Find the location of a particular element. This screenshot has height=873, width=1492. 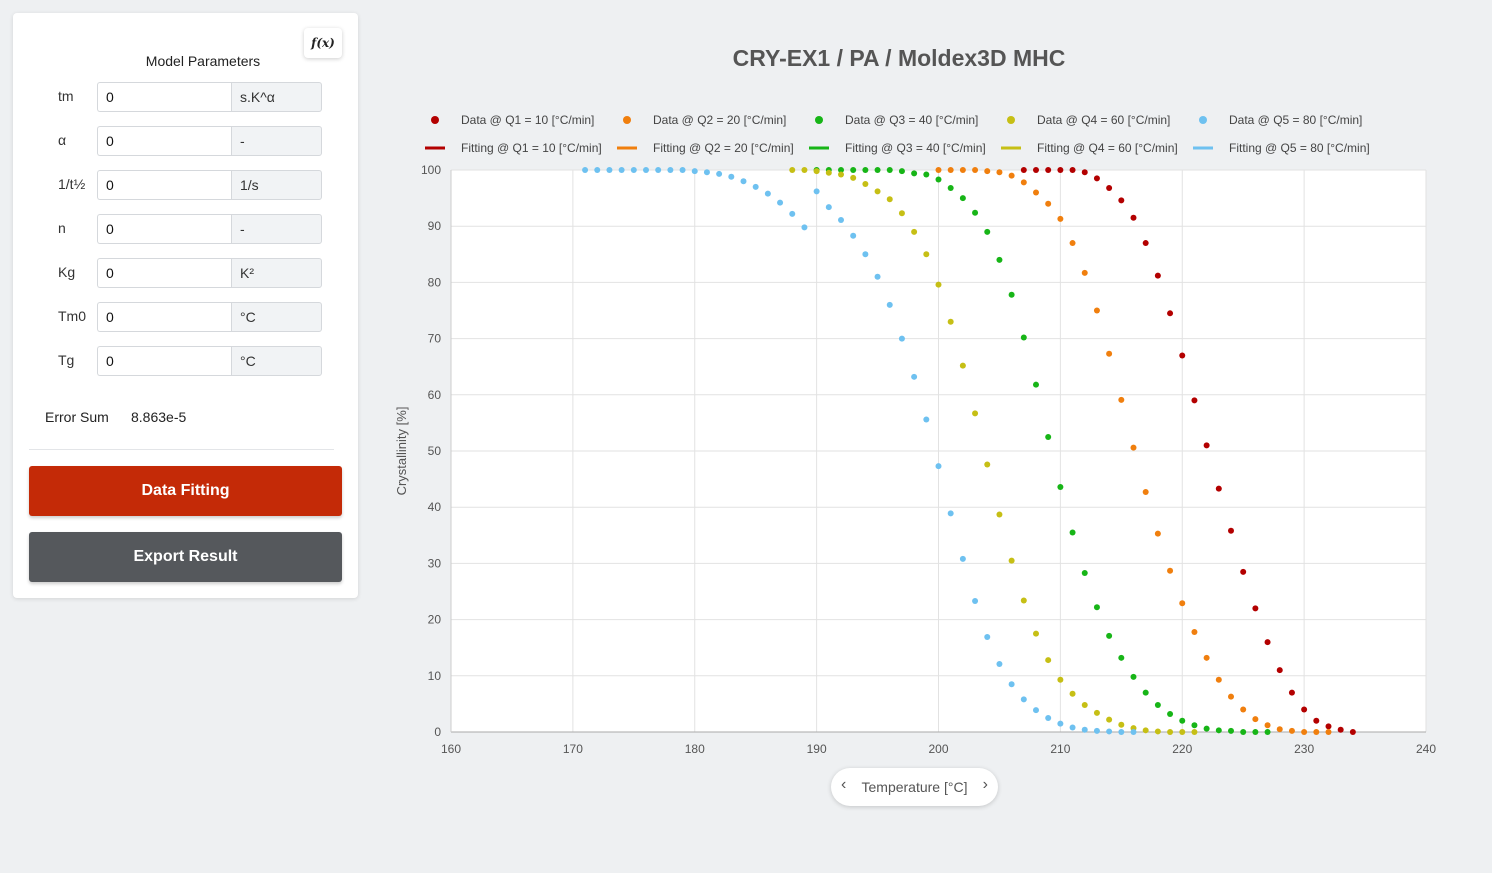

x-tick-label: 200 is located at coordinates (938, 749).